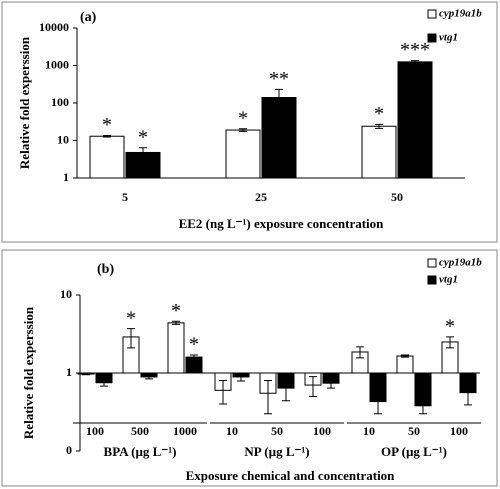 This screenshot has height=489, width=500. Describe the element at coordinates (54, 27) in the screenshot. I see `y-tick-label: 10000` at that location.